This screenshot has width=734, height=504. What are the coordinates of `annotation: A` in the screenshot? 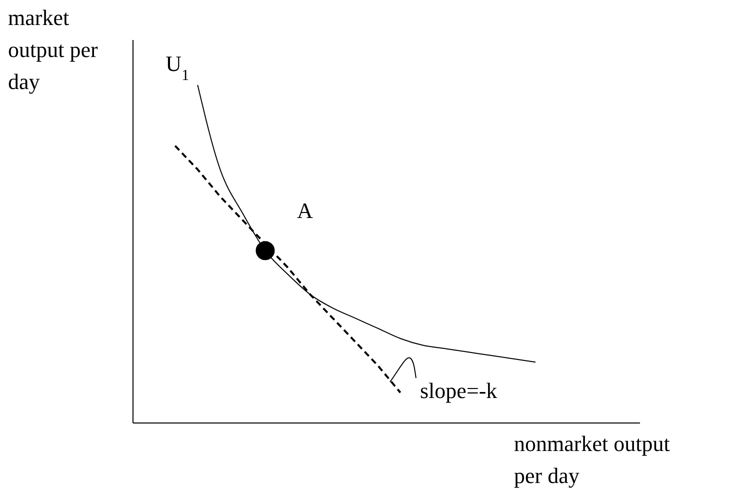 It's located at (305, 211).